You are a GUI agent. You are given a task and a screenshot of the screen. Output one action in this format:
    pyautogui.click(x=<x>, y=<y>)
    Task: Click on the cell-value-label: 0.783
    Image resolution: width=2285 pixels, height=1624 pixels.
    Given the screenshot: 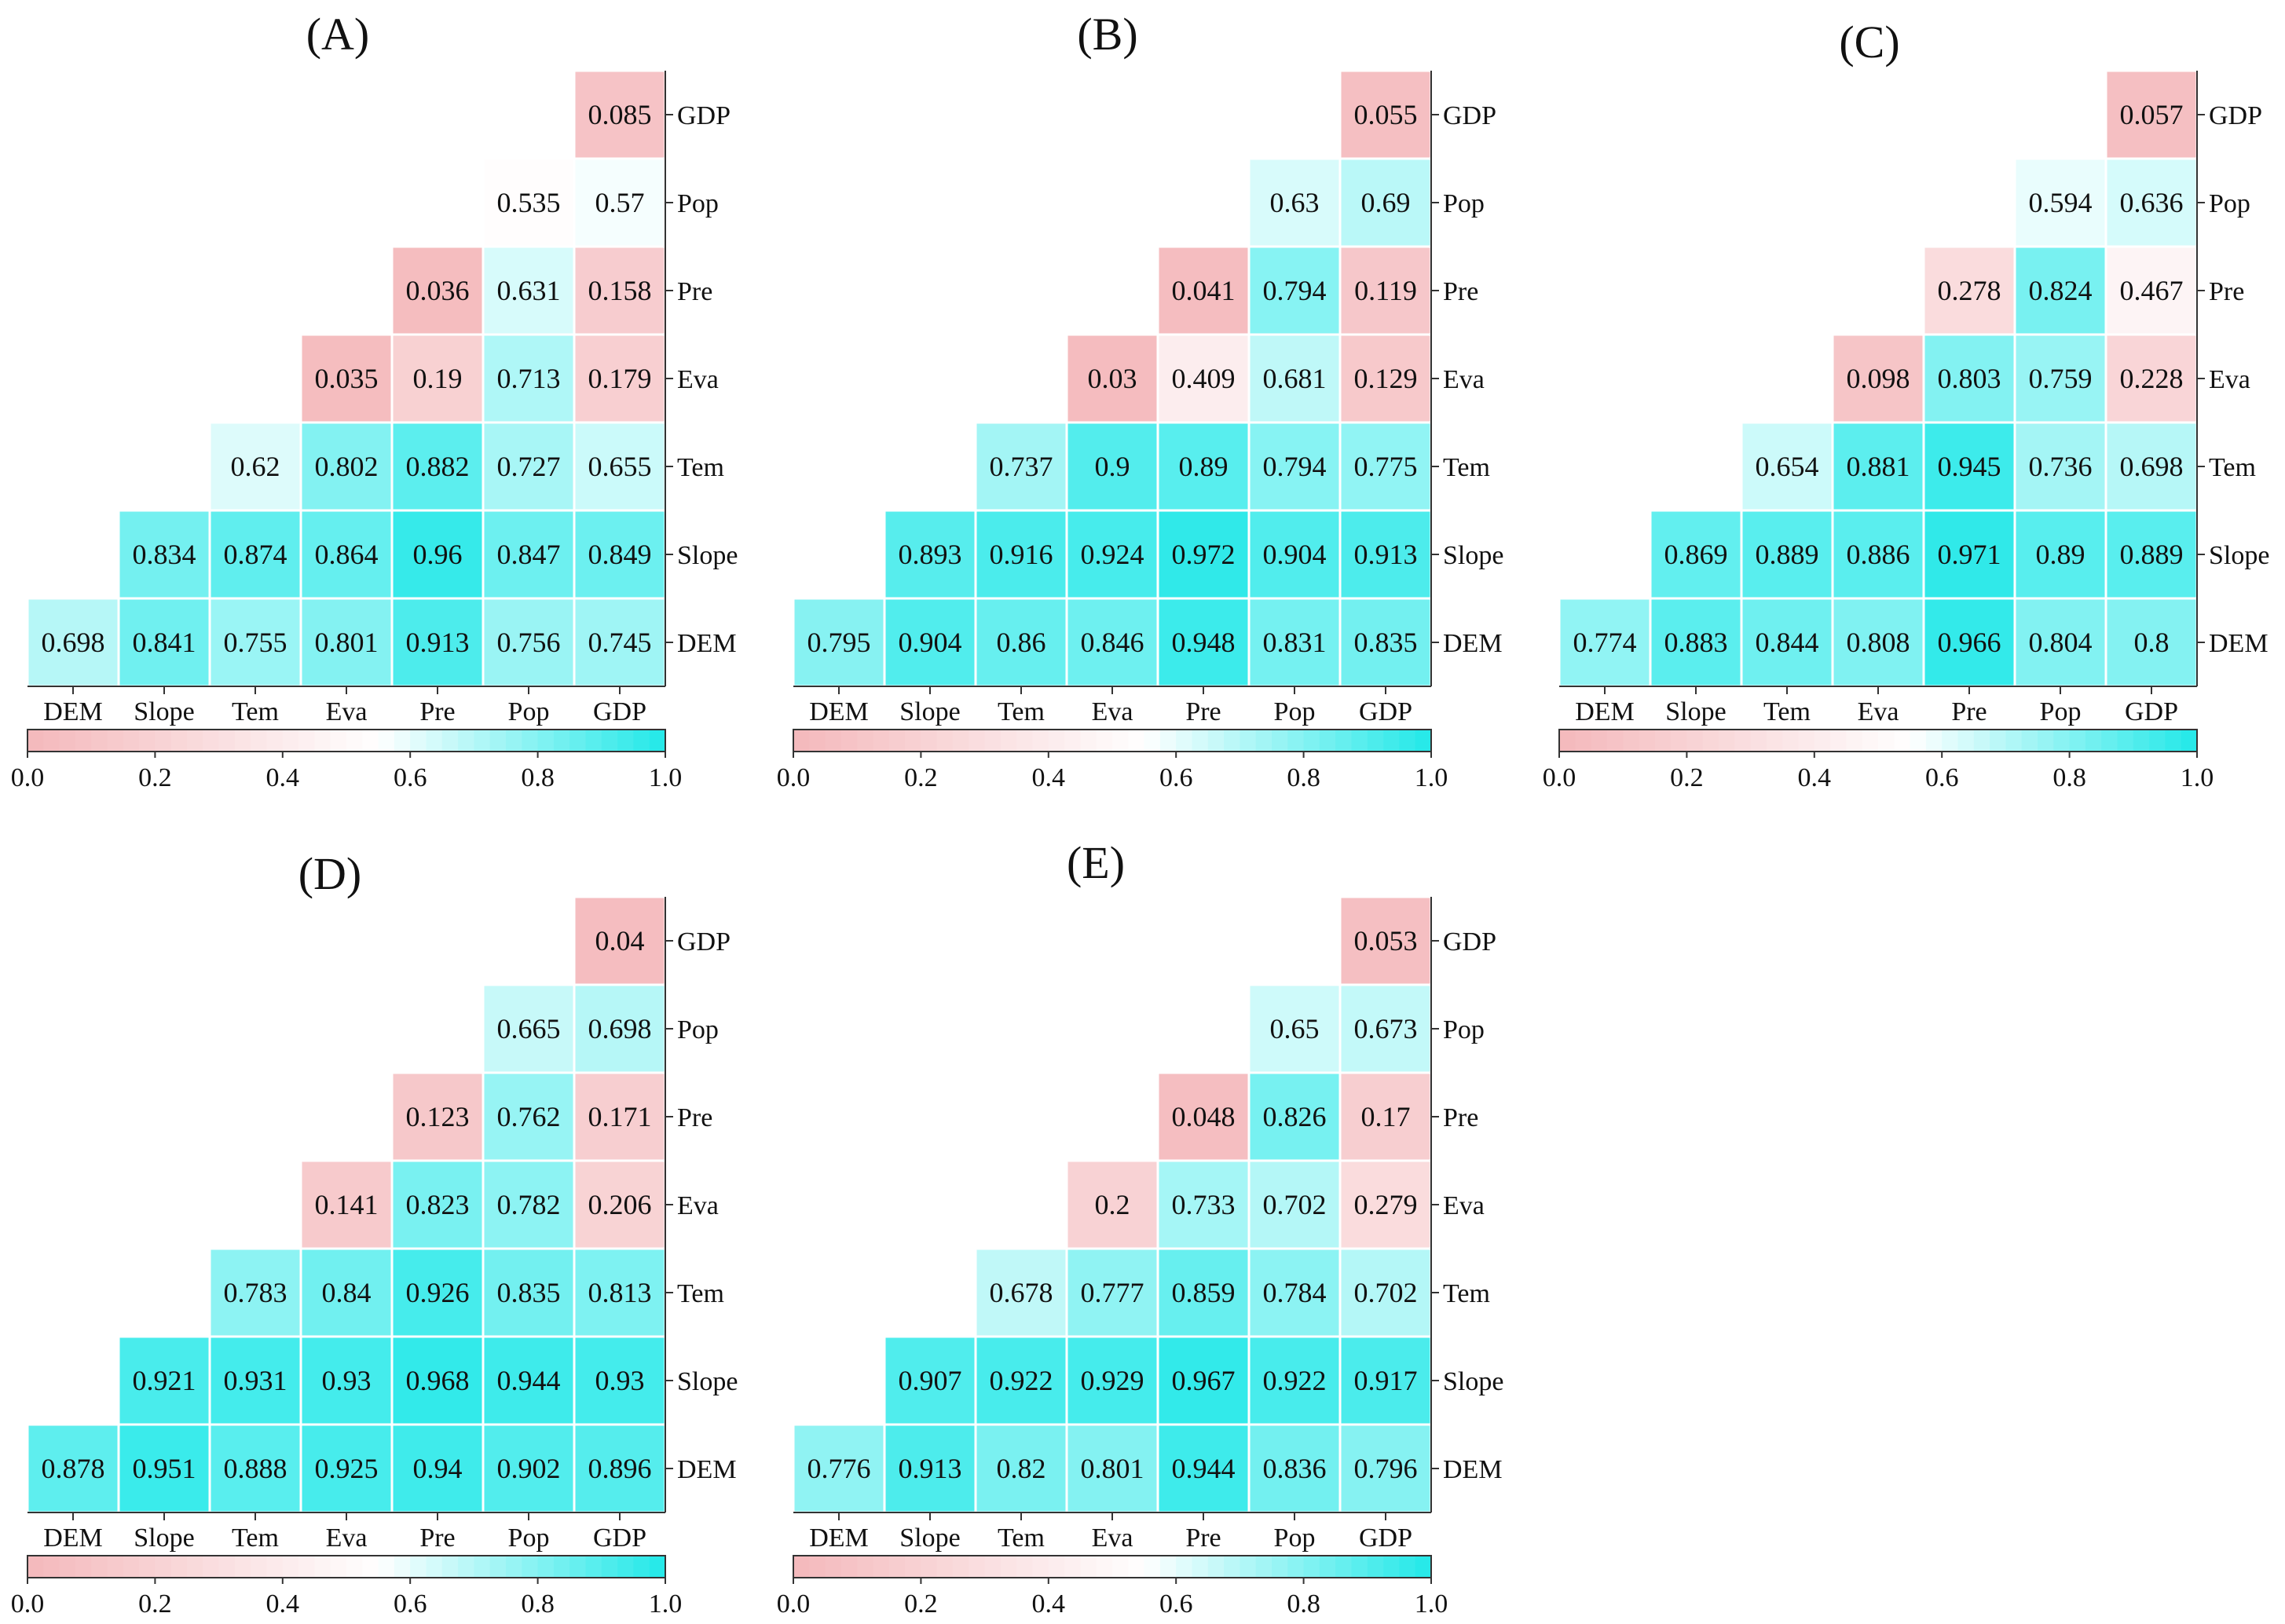 What is the action you would take?
    pyautogui.click(x=256, y=1292)
    